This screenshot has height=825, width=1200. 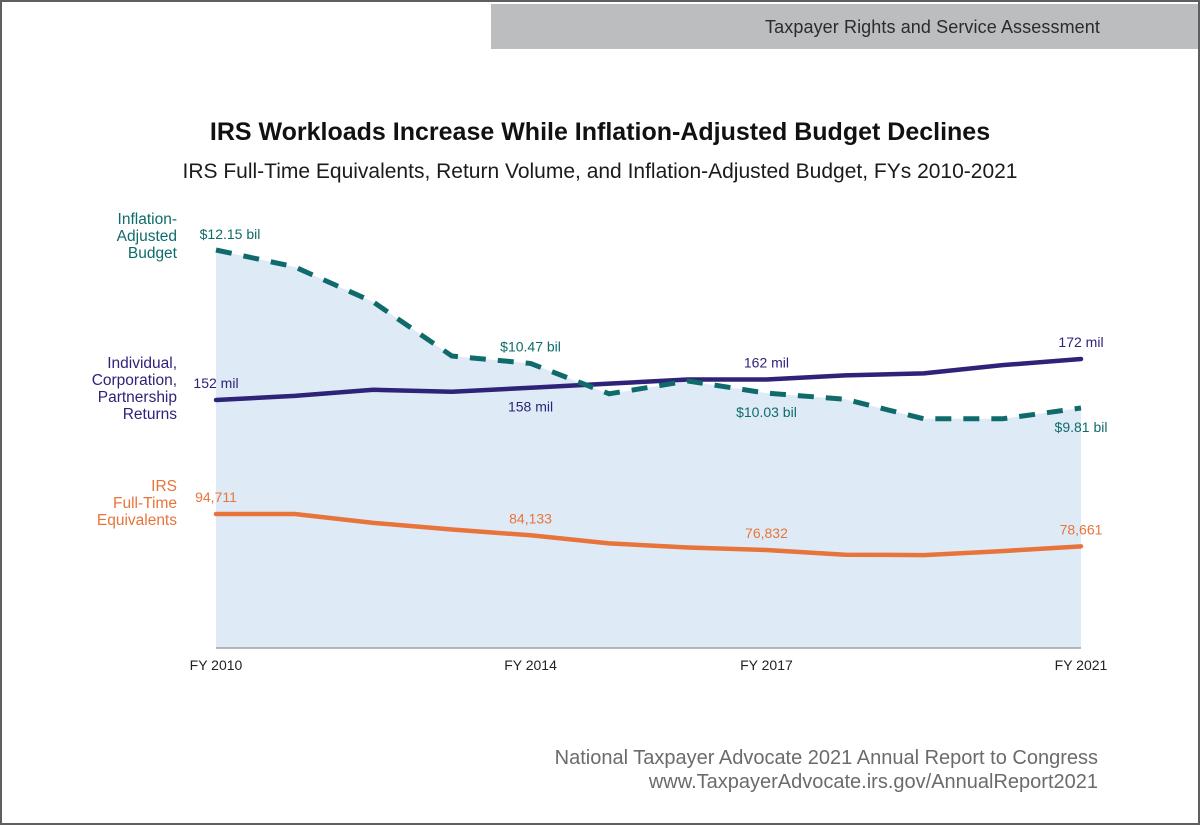 I want to click on section-header-band: Taxpayer Rights and Service Assessment, so click(x=844, y=26).